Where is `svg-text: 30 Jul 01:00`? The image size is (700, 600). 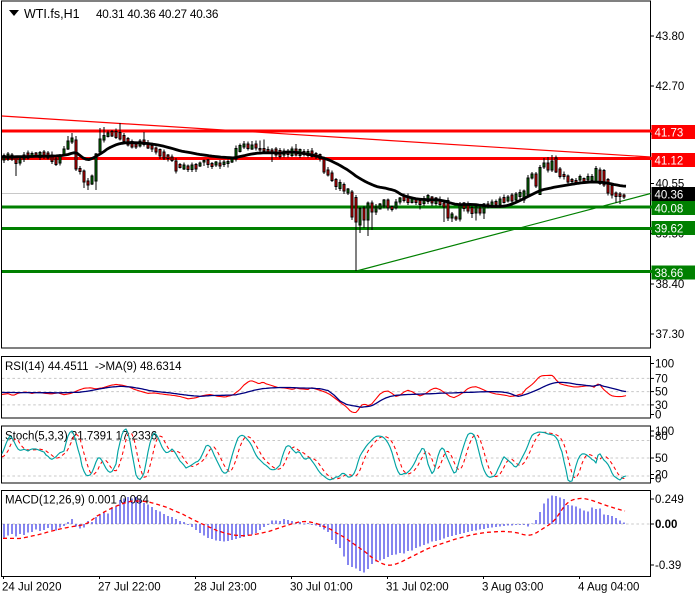 svg-text: 30 Jul 01:00 is located at coordinates (321, 588).